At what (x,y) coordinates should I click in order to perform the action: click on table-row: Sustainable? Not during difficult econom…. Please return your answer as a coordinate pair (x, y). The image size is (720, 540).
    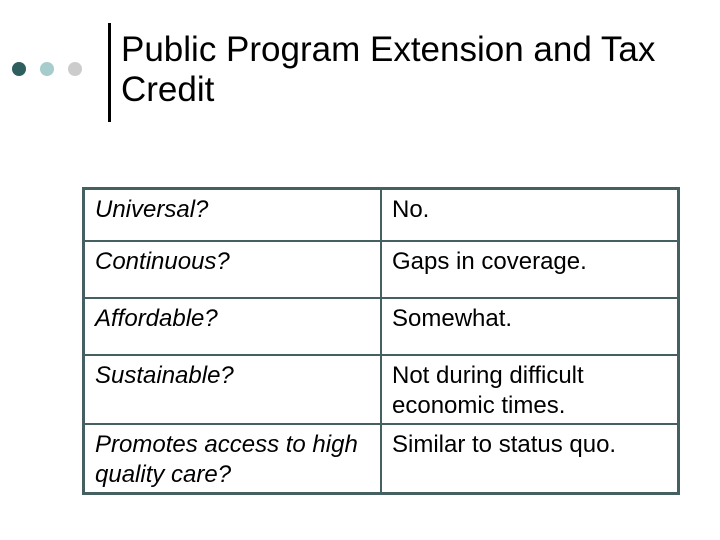
    Looking at the image, I should click on (381, 389).